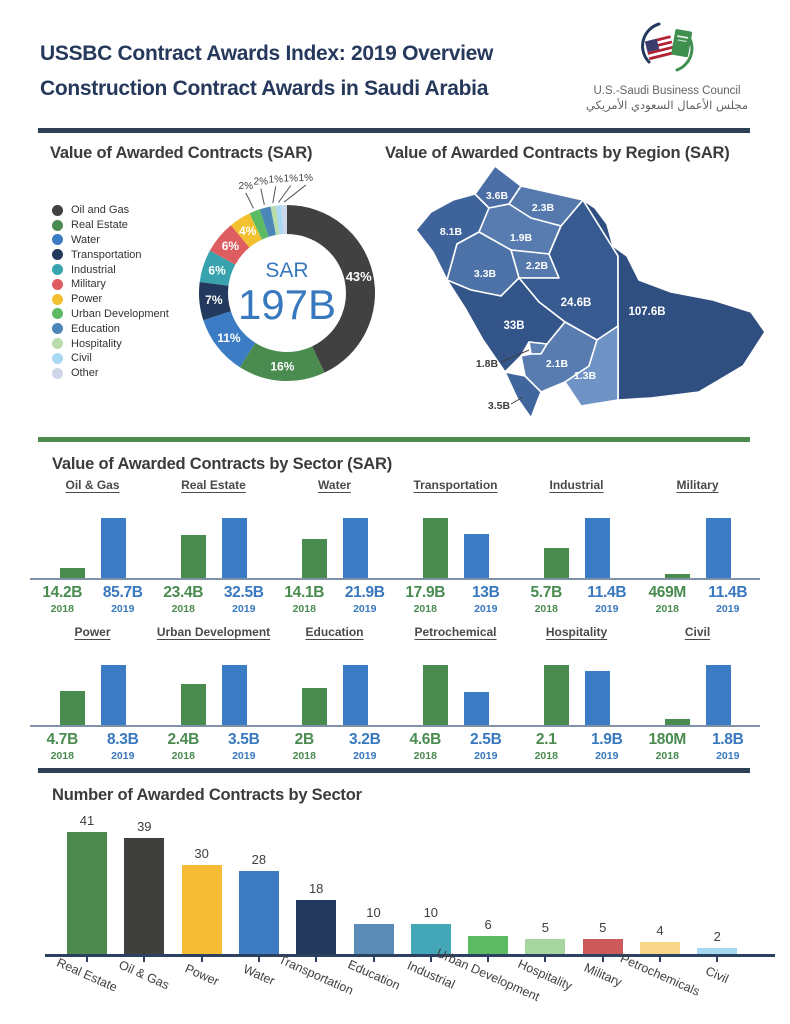 Image resolution: width=790 pixels, height=1024 pixels. I want to click on sector-row1-axis, so click(395, 579).